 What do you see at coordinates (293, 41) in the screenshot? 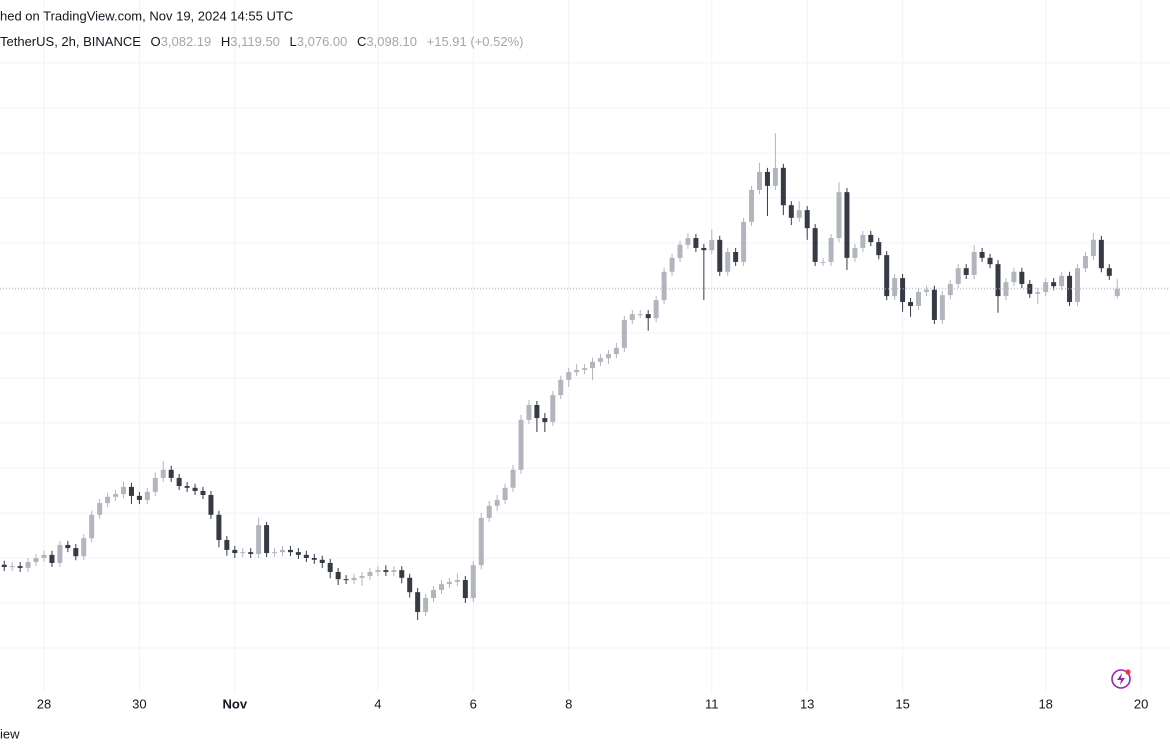
I see `legend-label: L` at bounding box center [293, 41].